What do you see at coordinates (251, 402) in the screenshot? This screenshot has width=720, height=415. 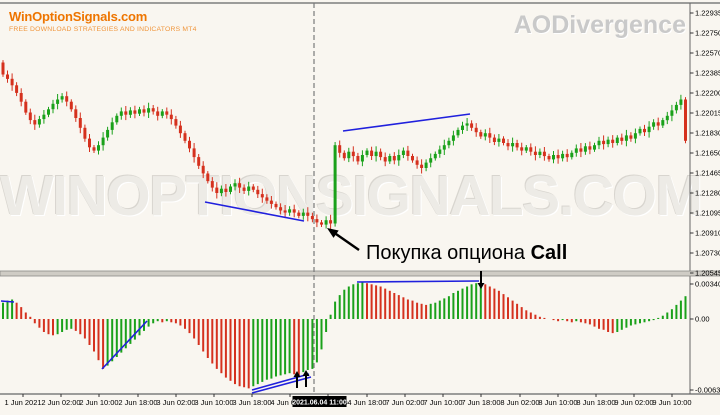 I see `svg-text: 3 Jun 18:00` at bounding box center [251, 402].